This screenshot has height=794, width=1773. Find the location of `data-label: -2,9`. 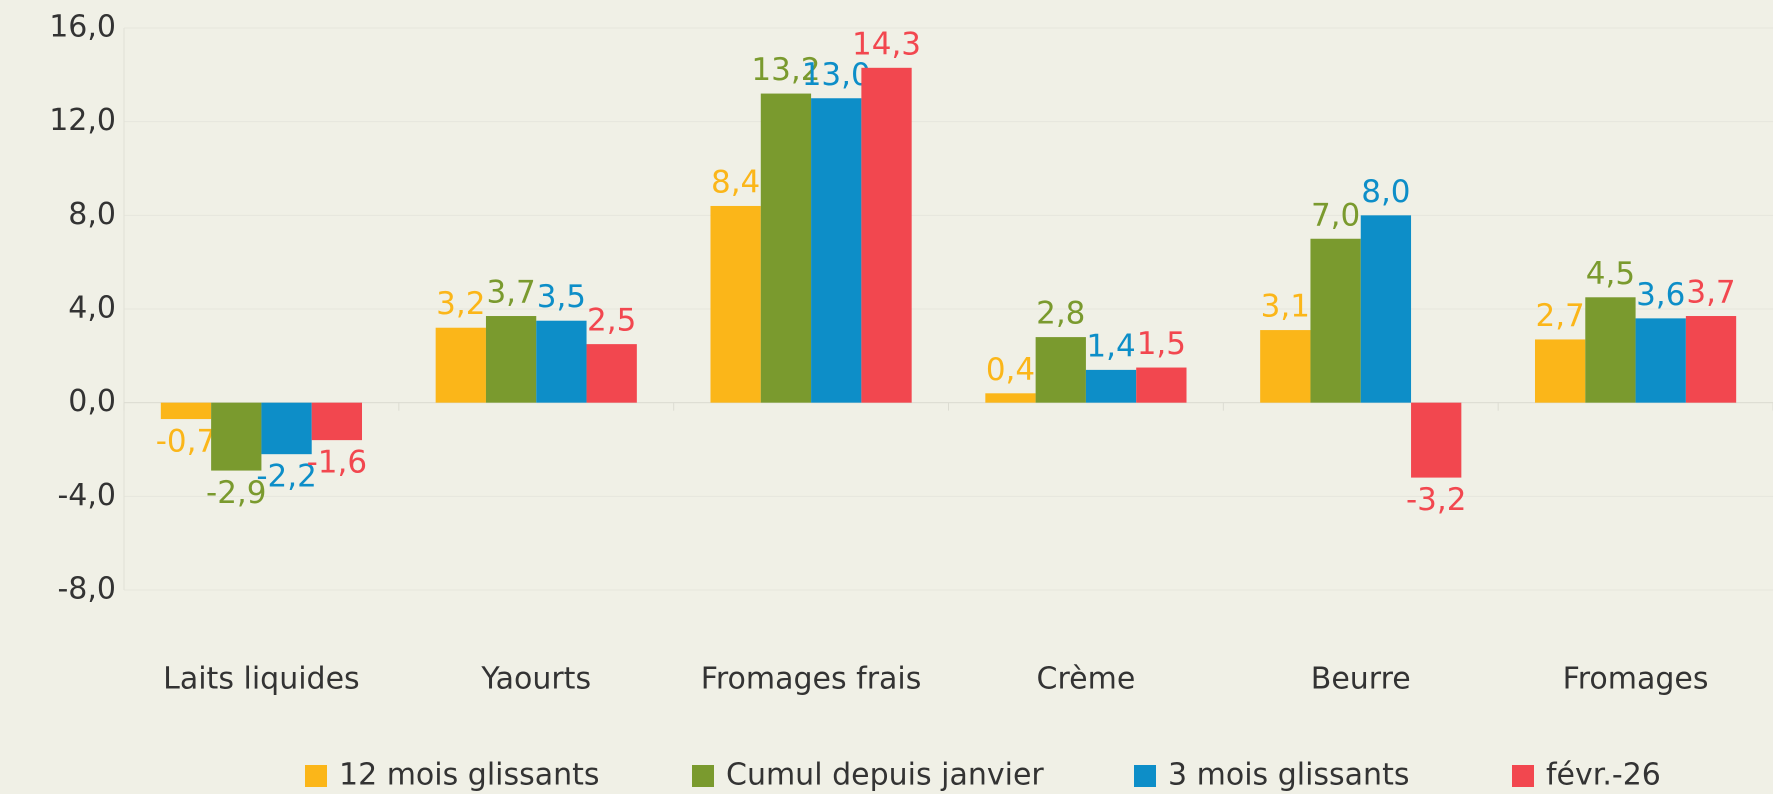

data-label: -2,9 is located at coordinates (236, 493).